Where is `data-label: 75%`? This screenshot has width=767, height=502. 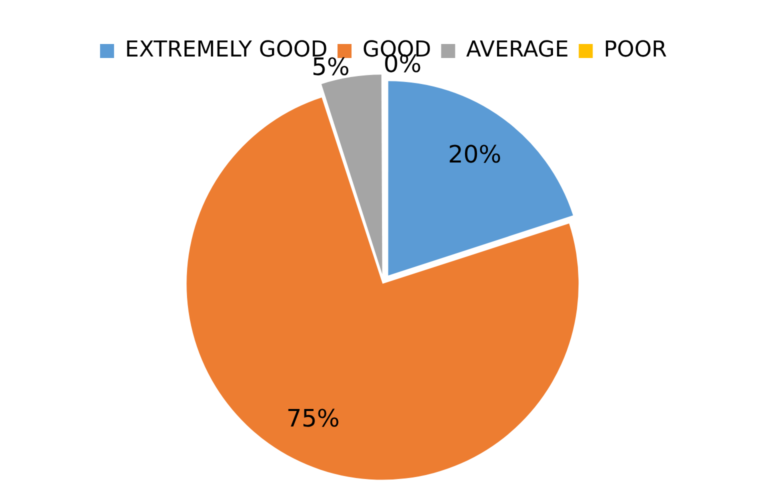 data-label: 75% is located at coordinates (313, 418).